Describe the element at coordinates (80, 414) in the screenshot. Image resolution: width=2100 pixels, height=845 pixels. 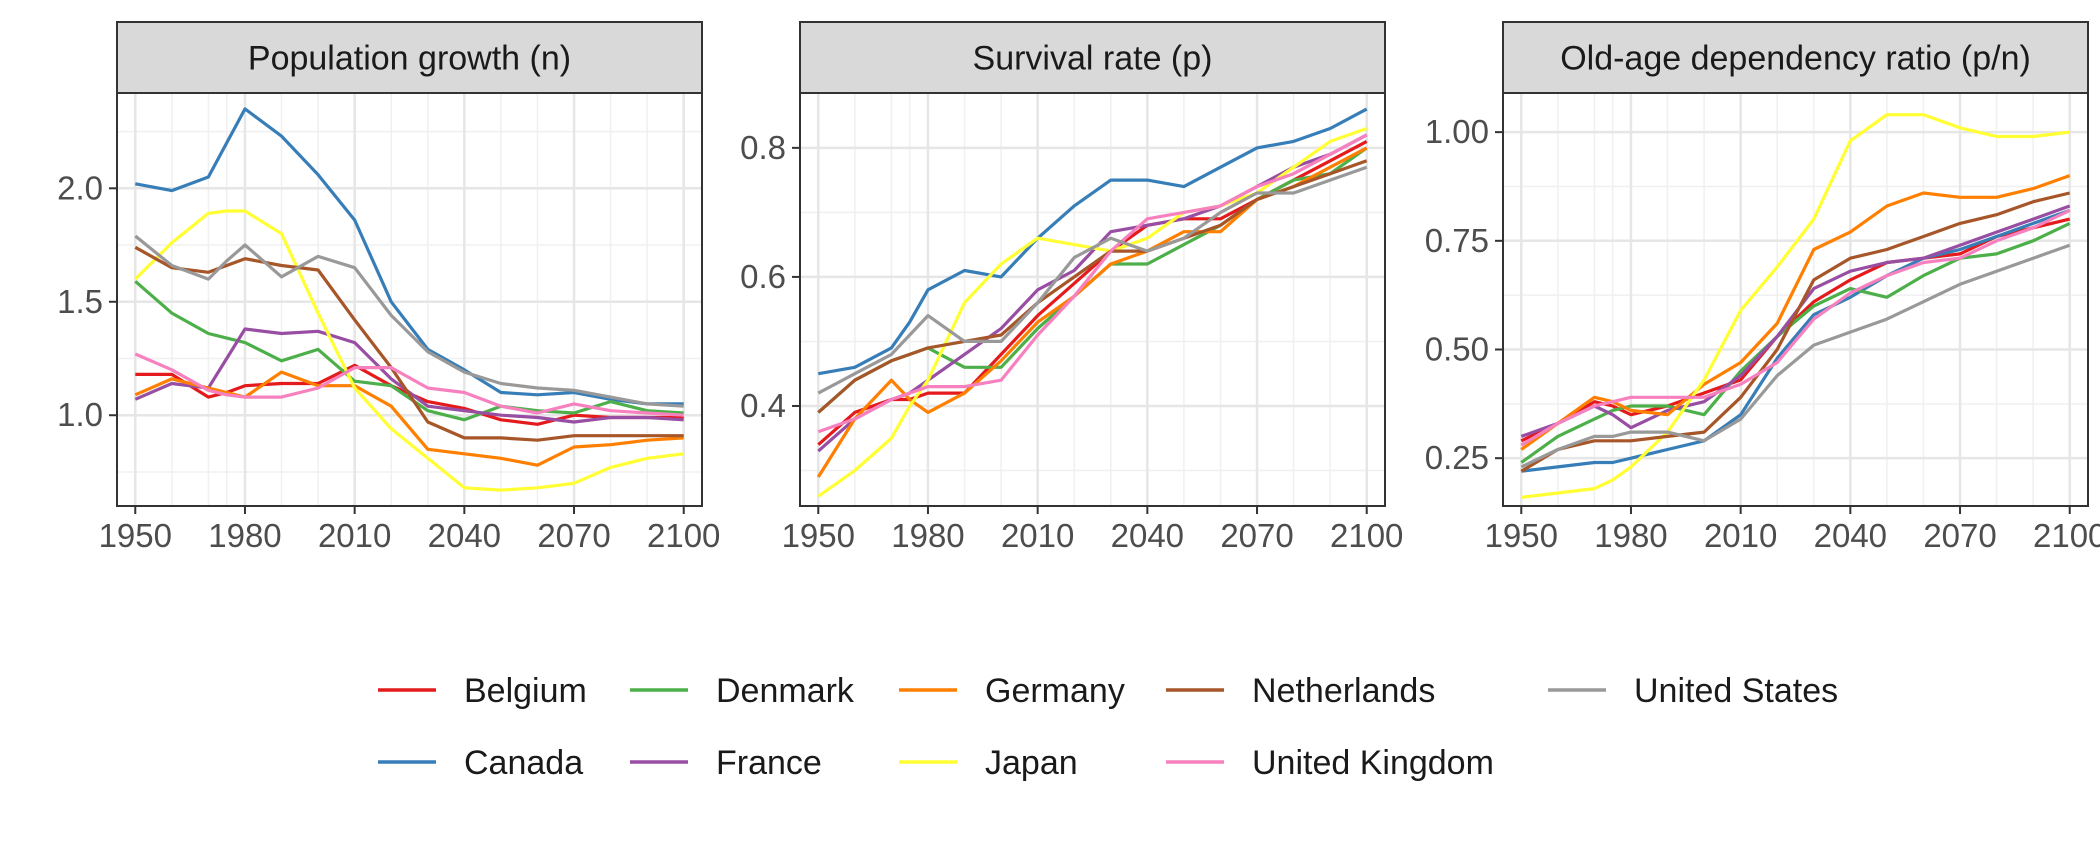
I see `y-tick-label: 1.0` at that location.